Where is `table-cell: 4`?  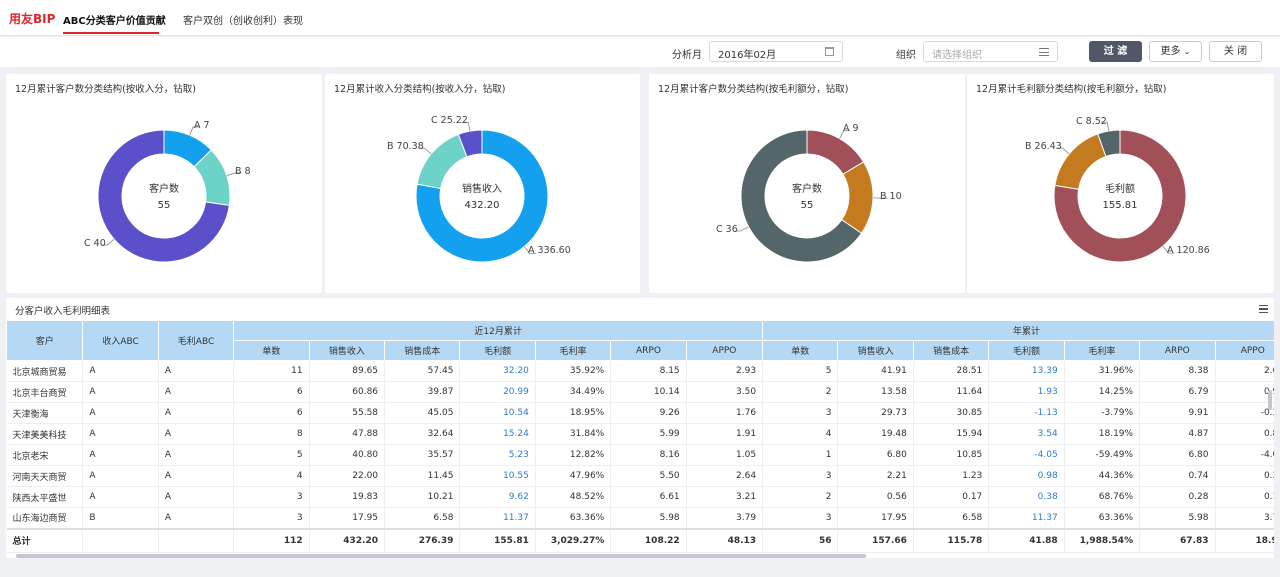 table-cell: 4 is located at coordinates (800, 434).